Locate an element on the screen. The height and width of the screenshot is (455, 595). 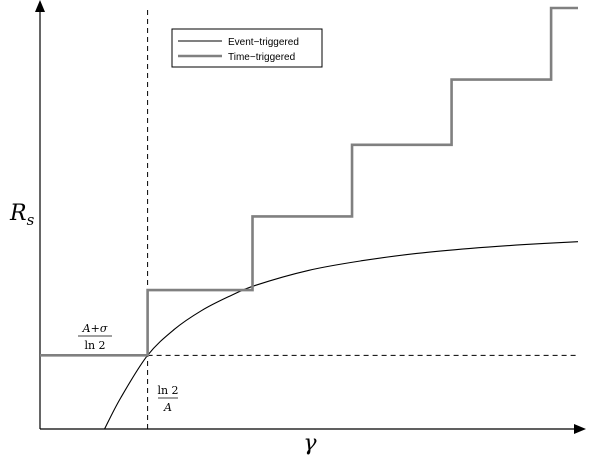
y-axis-label-main: R is located at coordinates (18, 213).